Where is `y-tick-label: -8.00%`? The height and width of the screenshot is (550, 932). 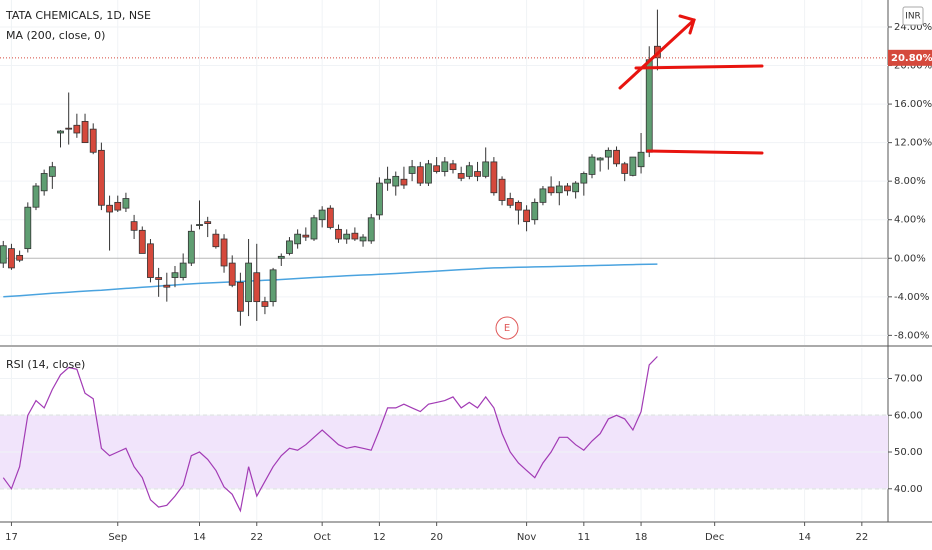 y-tick-label: -8.00% is located at coordinates (911, 335).